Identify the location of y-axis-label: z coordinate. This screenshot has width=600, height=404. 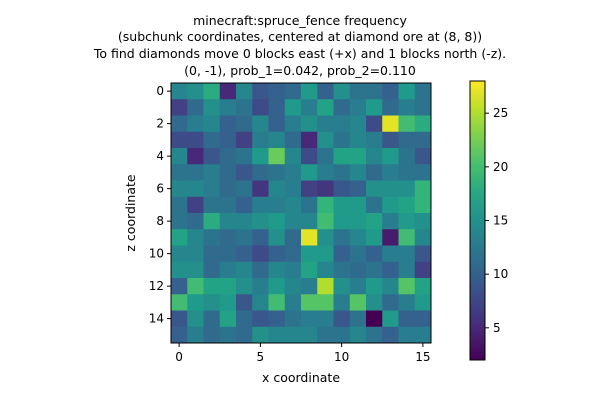
(130, 213).